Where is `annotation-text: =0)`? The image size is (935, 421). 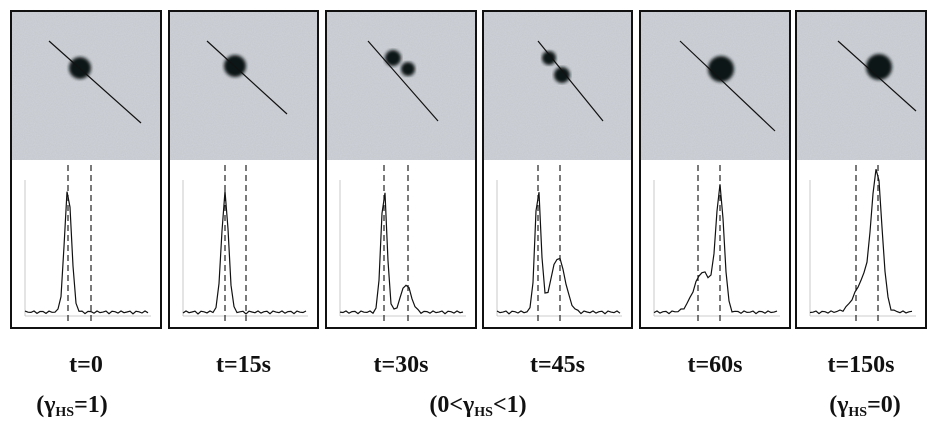 annotation-text: =0) is located at coordinates (884, 405).